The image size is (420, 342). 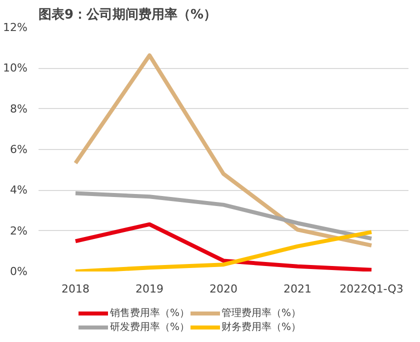 What do you see at coordinates (262, 313) in the screenshot?
I see `legend-label: 管理费用率（%）` at bounding box center [262, 313].